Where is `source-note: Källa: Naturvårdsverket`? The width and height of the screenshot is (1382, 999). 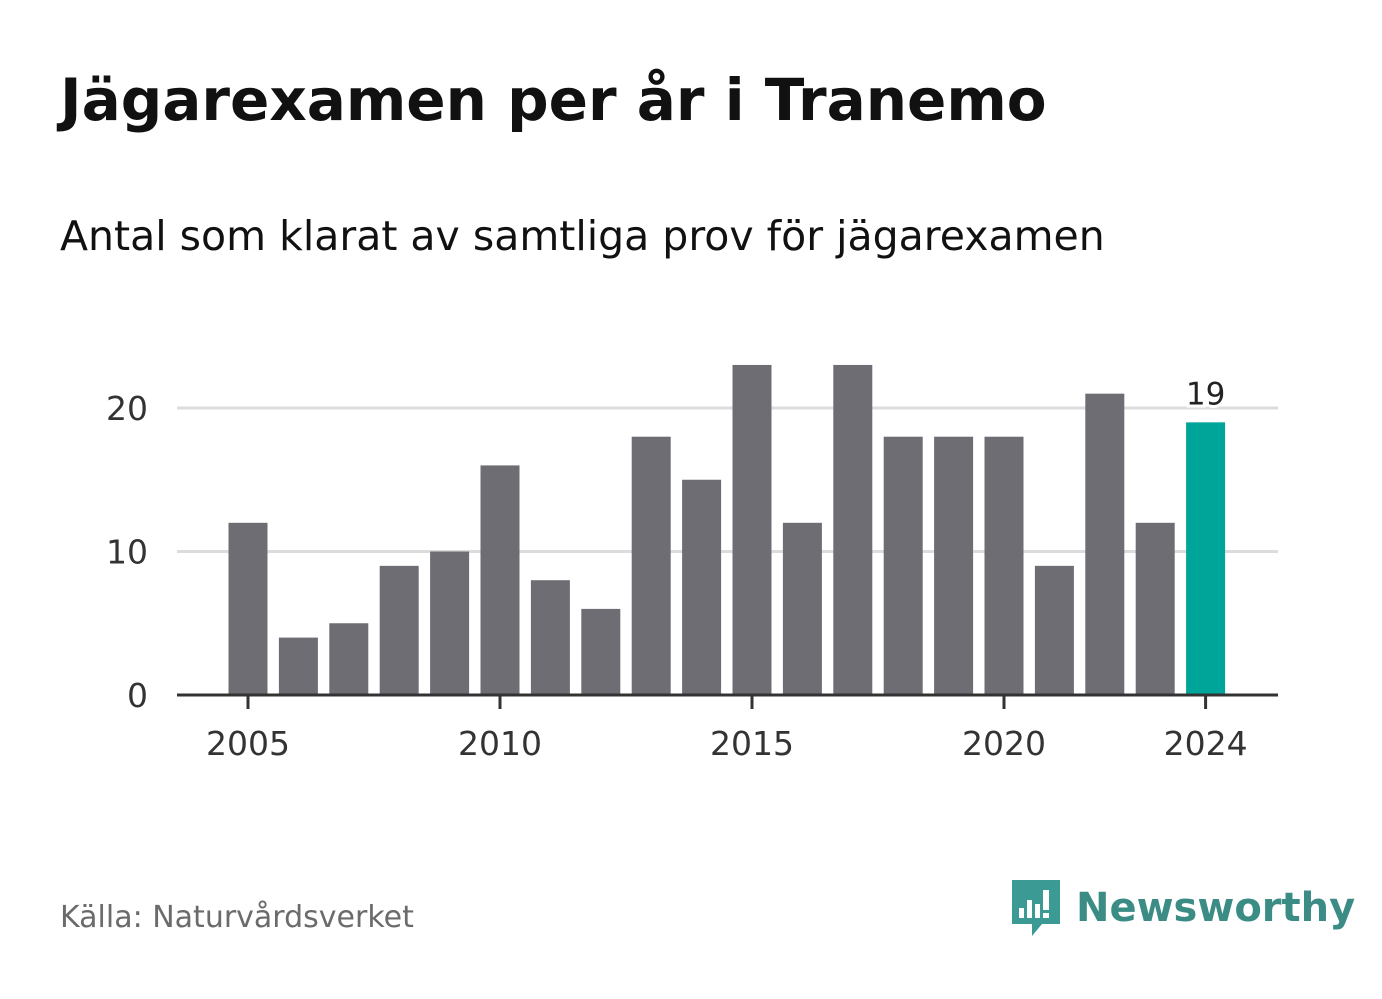 source-note: Källa: Naturvårdsverket is located at coordinates (237, 917).